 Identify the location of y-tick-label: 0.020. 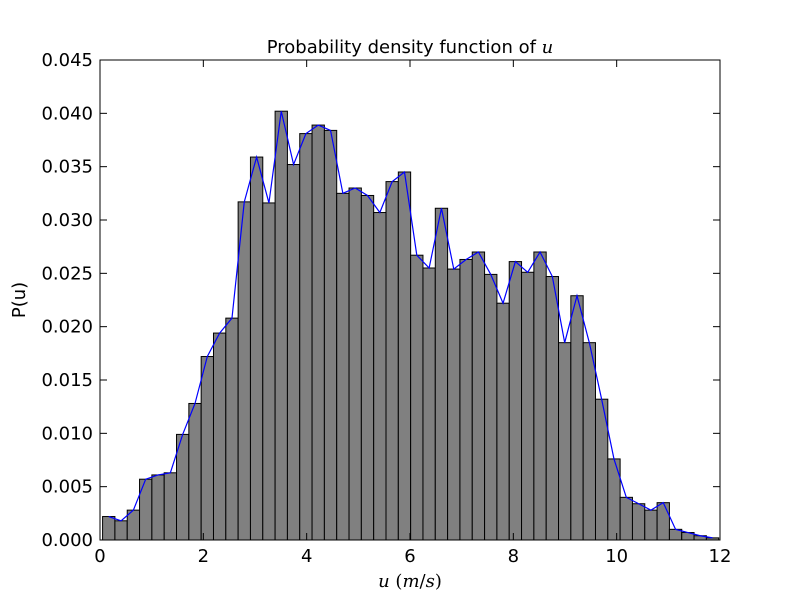
(67, 327).